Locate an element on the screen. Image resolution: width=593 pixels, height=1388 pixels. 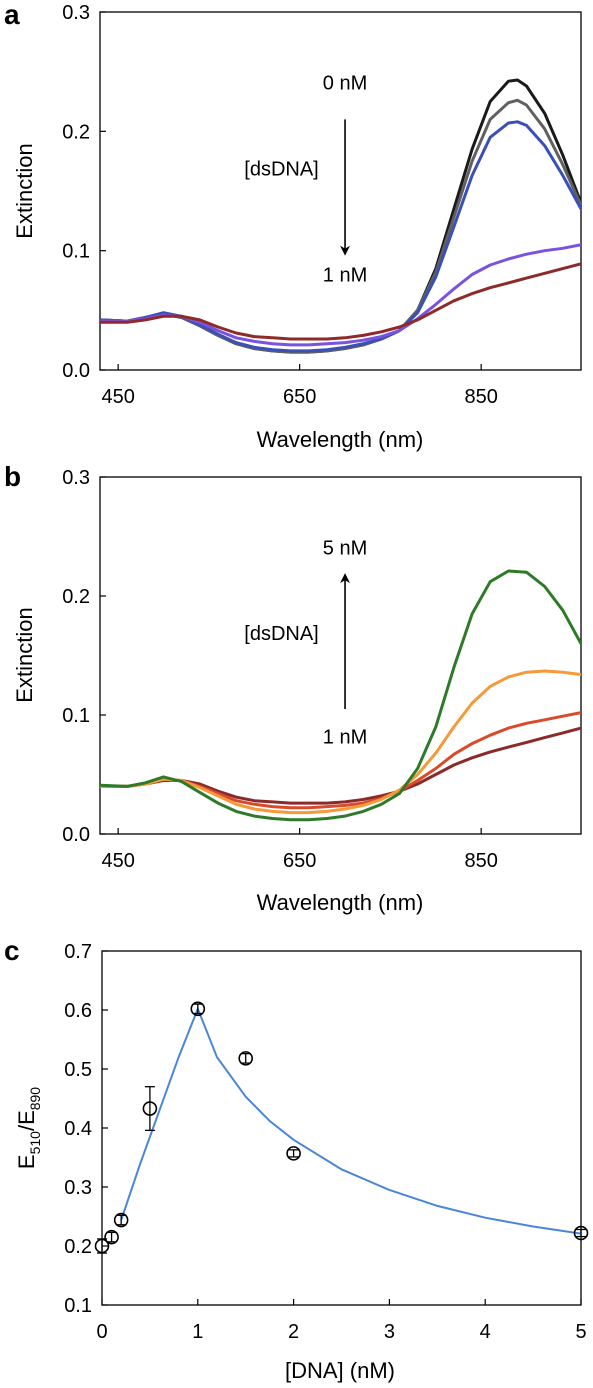
x-tick-label-b-0: 450 is located at coordinates (117, 861).